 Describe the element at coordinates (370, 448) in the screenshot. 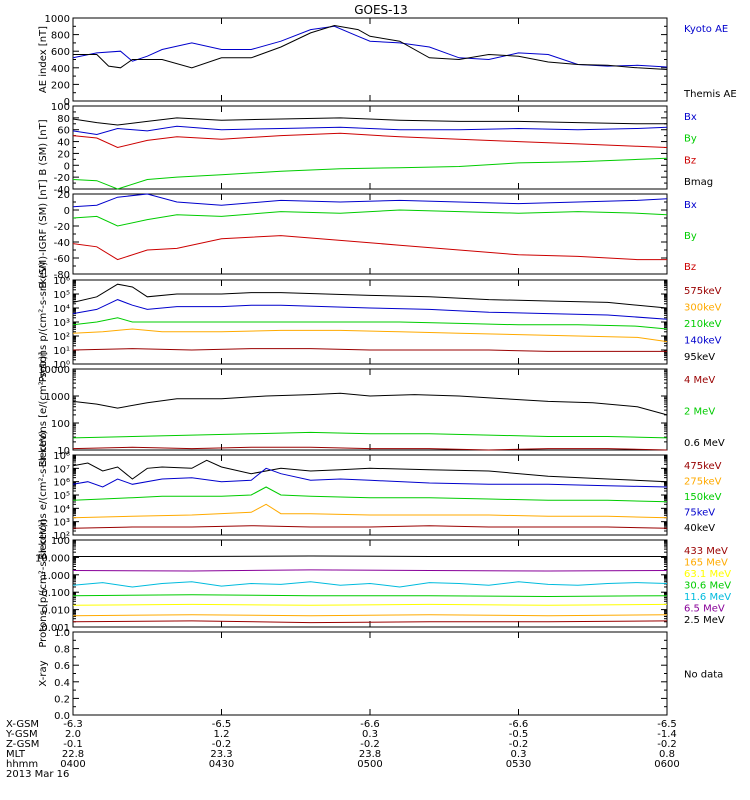

I see `series-line-4-mev` at that location.